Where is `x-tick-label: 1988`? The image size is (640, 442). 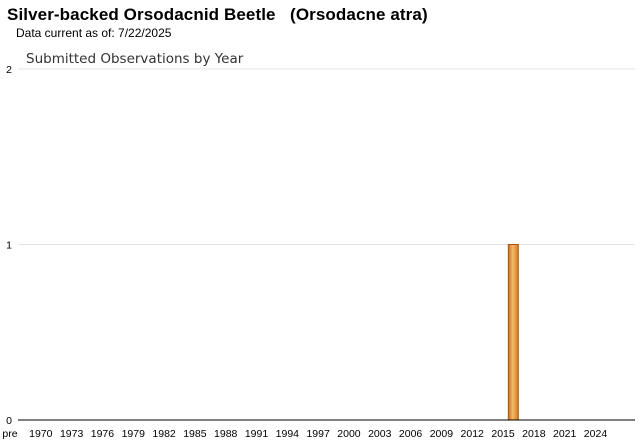
x-tick-label: 1988 is located at coordinates (226, 434).